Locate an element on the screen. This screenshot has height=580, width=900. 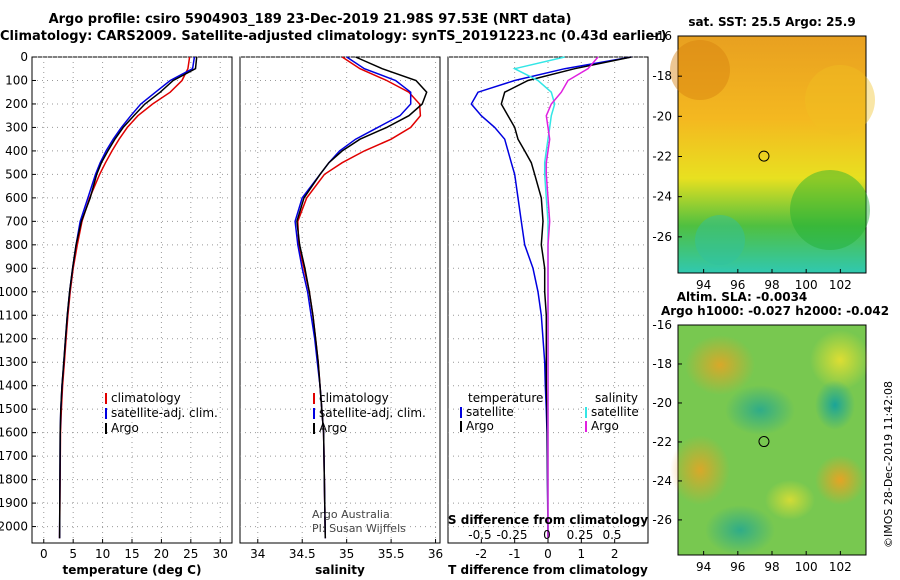
x-tick-label: 30 is located at coordinates (220, 554).